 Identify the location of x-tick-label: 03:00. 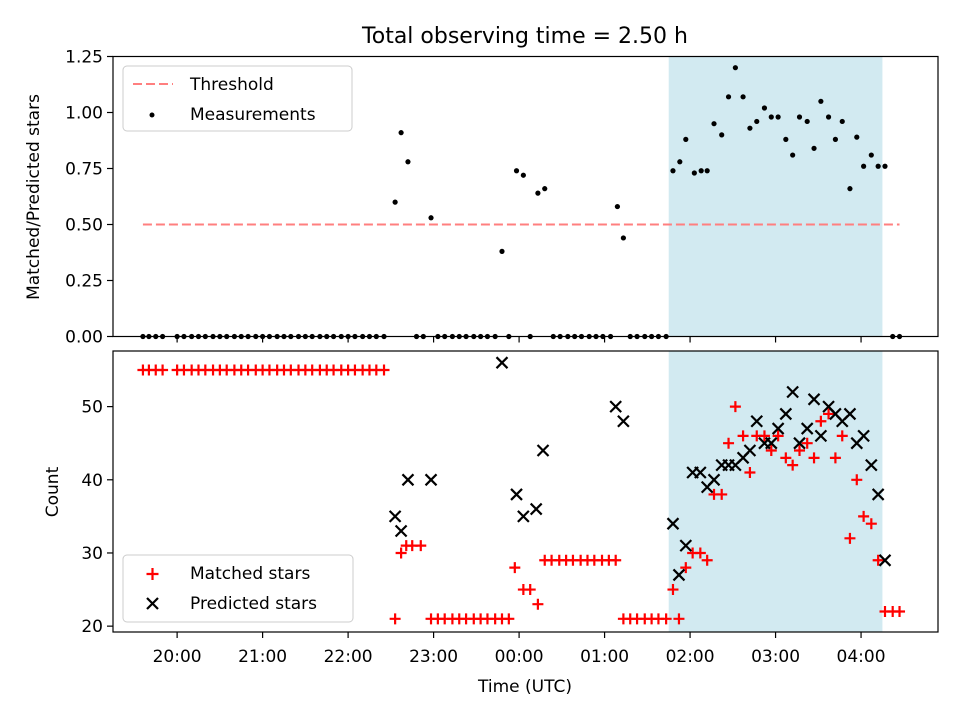
(775, 657).